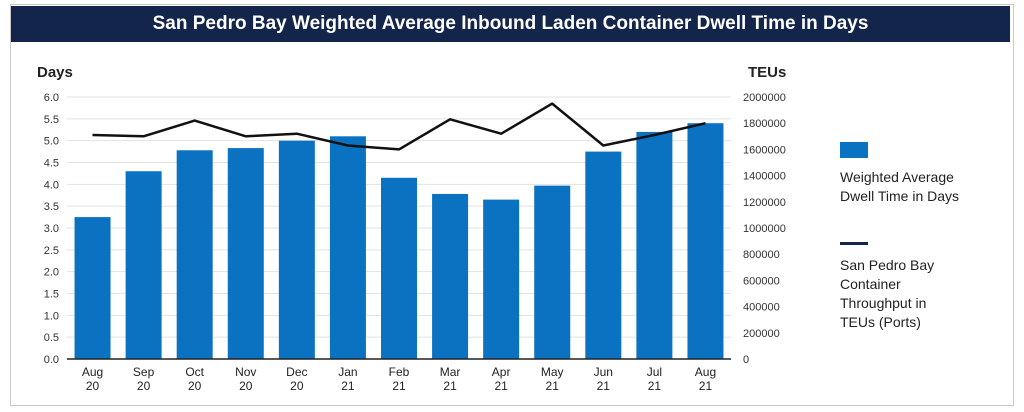  What do you see at coordinates (899, 187) in the screenshot?
I see `legend-label-bar: Weighted Average Dwell Time in Days` at bounding box center [899, 187].